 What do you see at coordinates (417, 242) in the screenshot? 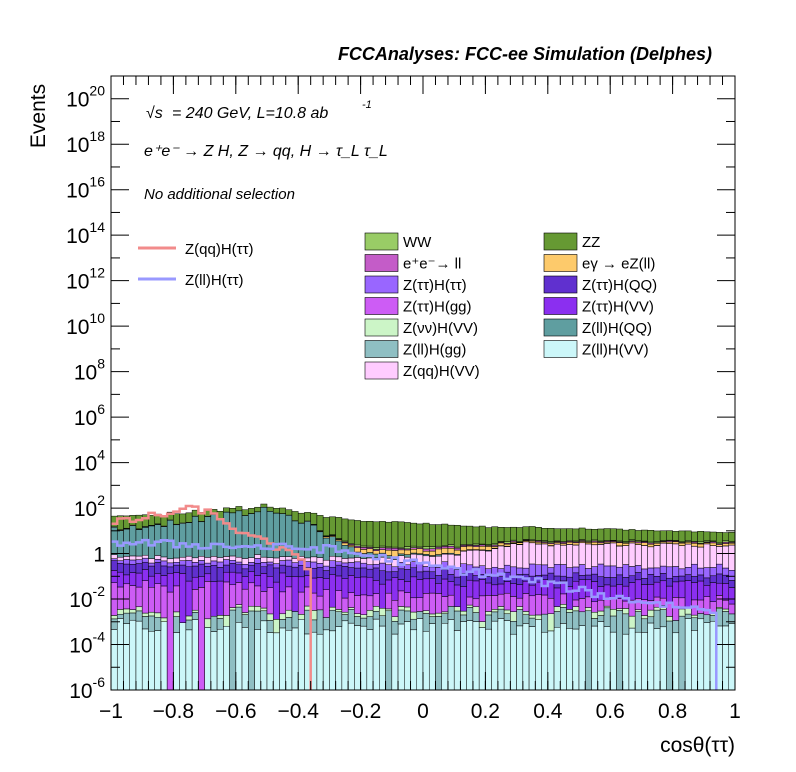
I see `legend-label: WW` at bounding box center [417, 242].